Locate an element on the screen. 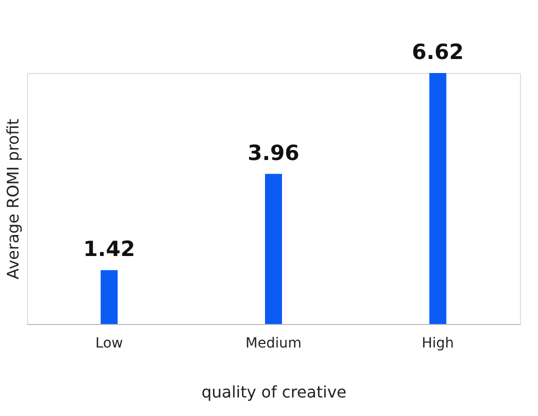  data-label: 1.42 is located at coordinates (109, 249).